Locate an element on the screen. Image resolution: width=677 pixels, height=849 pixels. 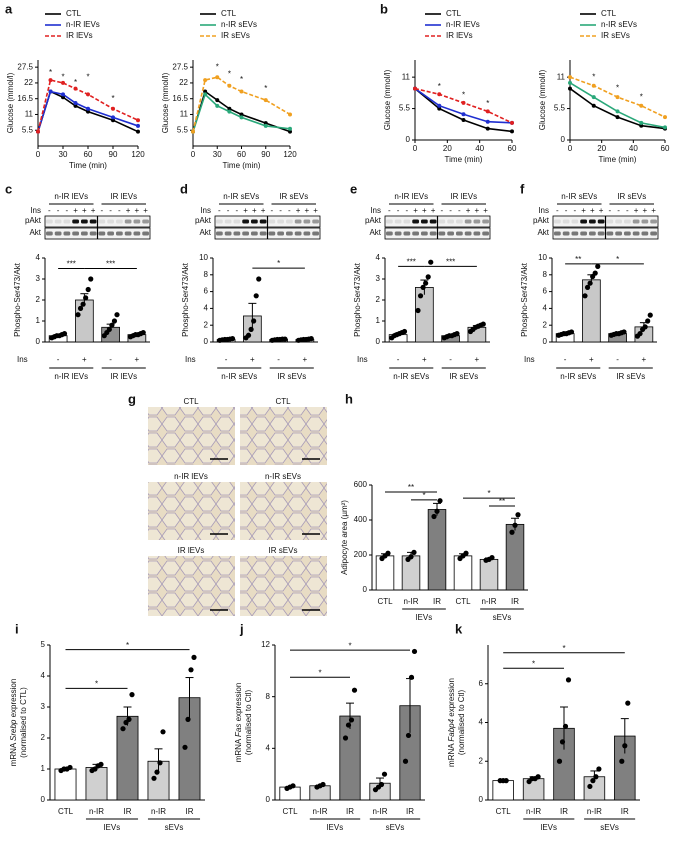
group-label: n-IR lEVs is located at coordinates (71, 376).